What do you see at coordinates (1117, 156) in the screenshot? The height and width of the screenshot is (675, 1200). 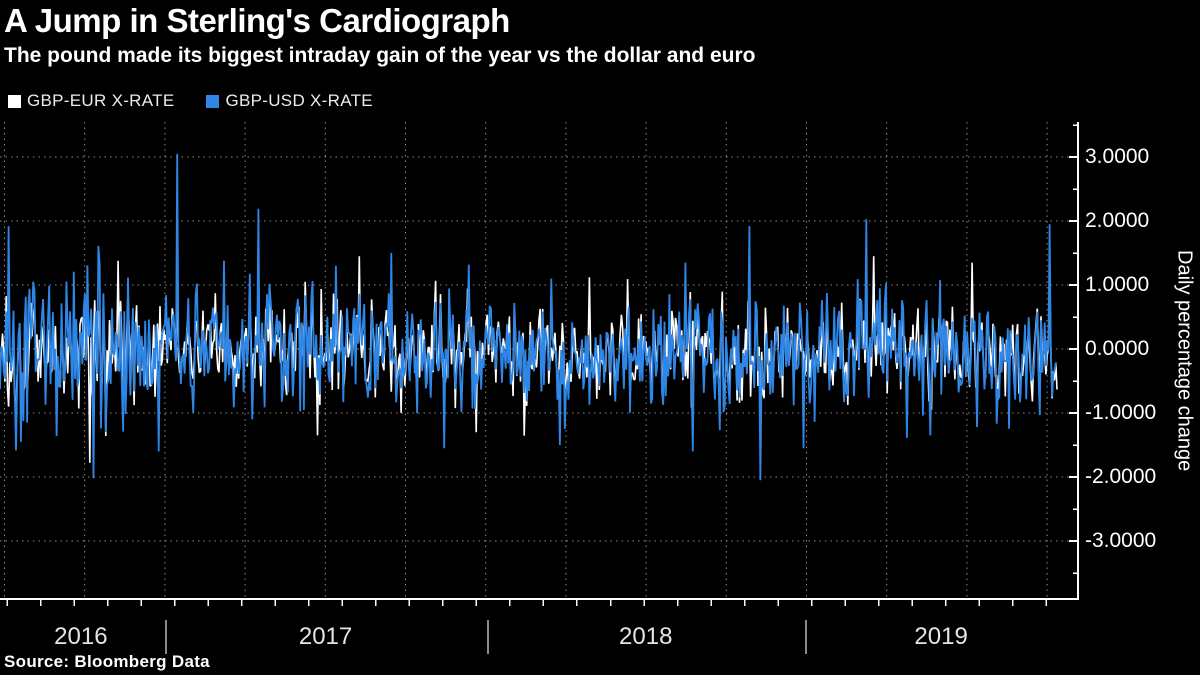 I see `y-axis-tick-label: 3.0000` at bounding box center [1117, 156].